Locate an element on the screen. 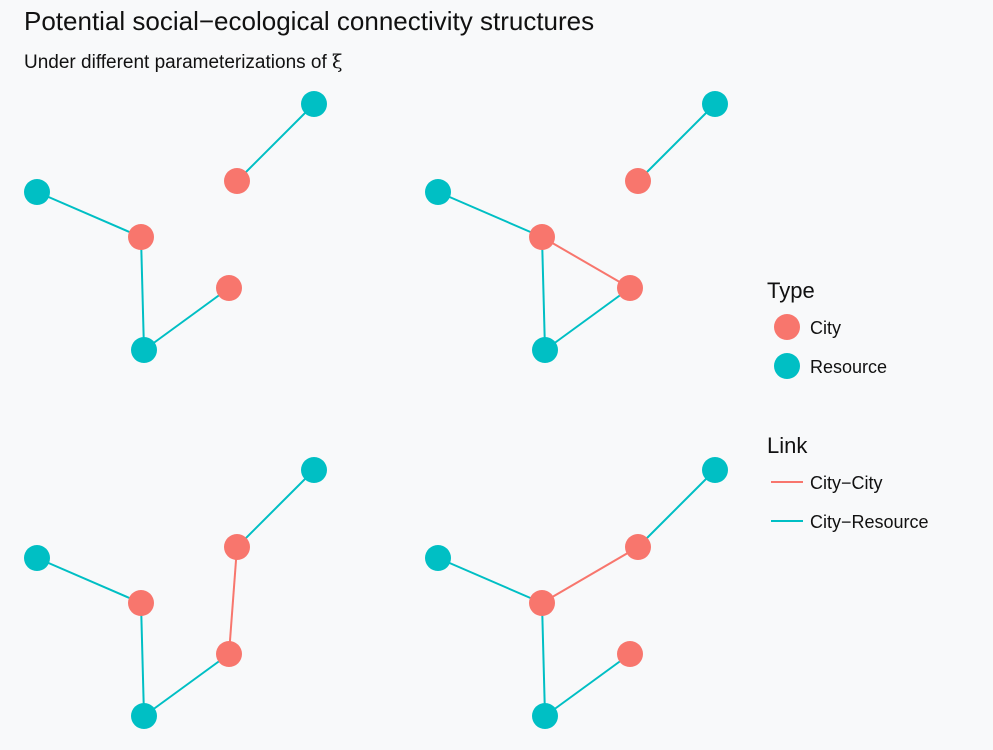 This screenshot has height=750, width=993. legend-type: Type City Resource is located at coordinates (827, 328).